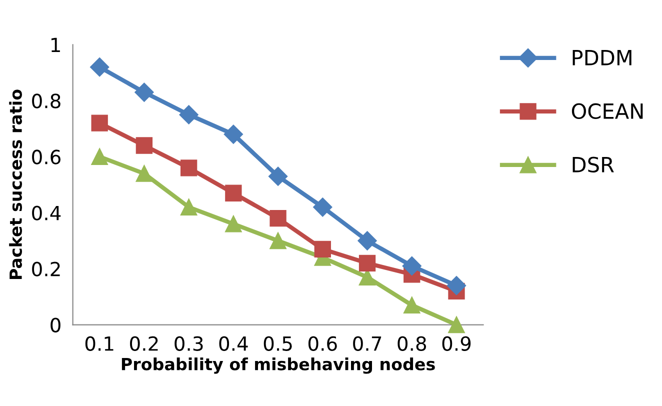 The height and width of the screenshot is (406, 662). What do you see at coordinates (278, 343) in the screenshot?
I see `x-tick-label: 0.5` at bounding box center [278, 343].